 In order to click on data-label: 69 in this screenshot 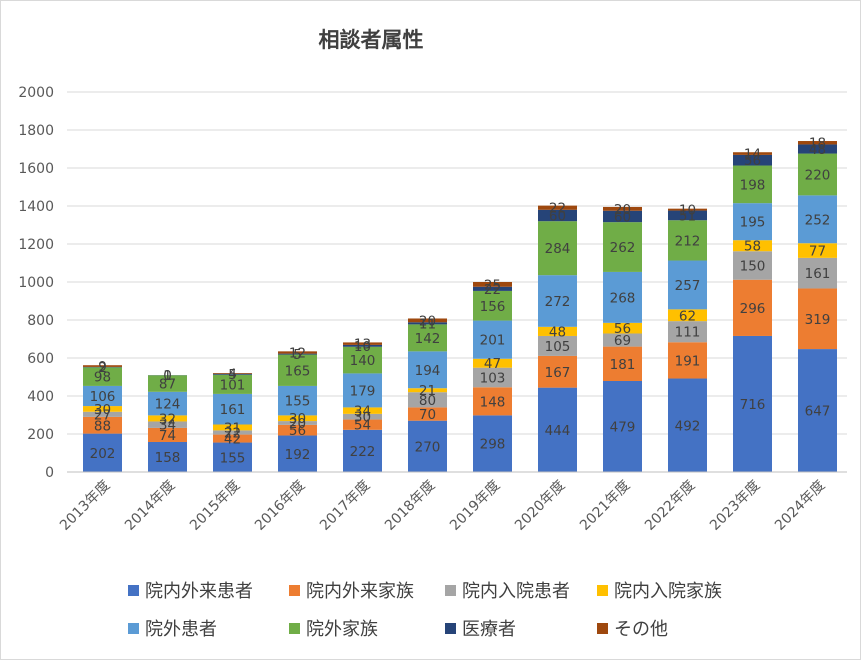, I will do `click(622, 341)`.